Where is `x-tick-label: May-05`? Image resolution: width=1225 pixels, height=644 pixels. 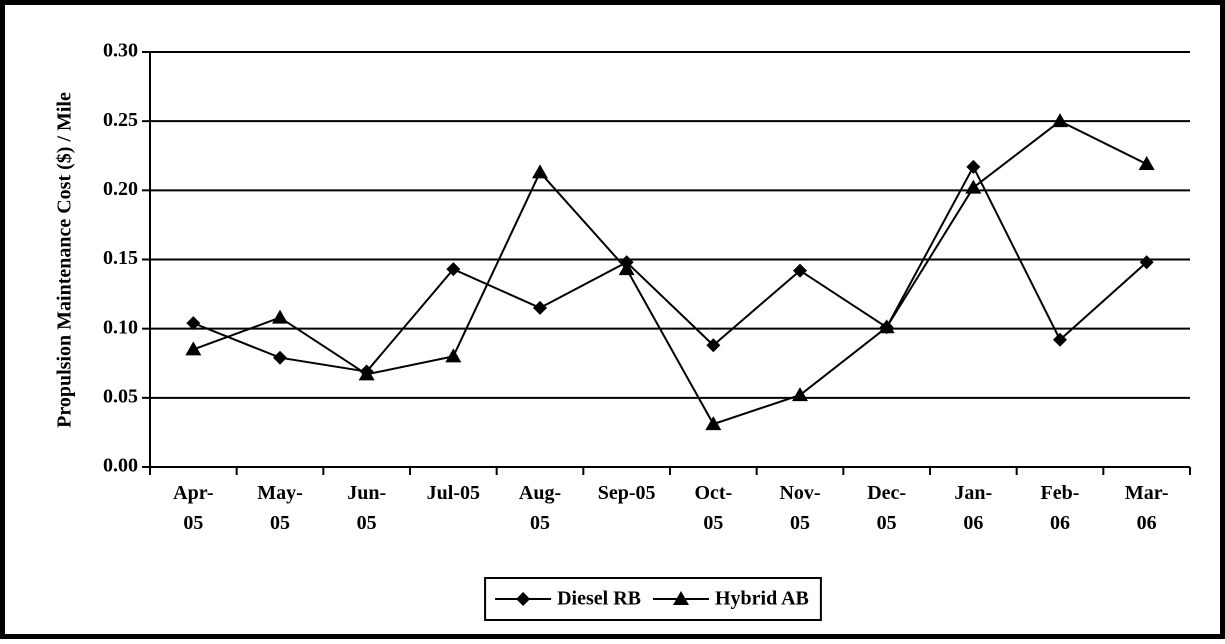 x-tick-label: May-05 is located at coordinates (280, 508).